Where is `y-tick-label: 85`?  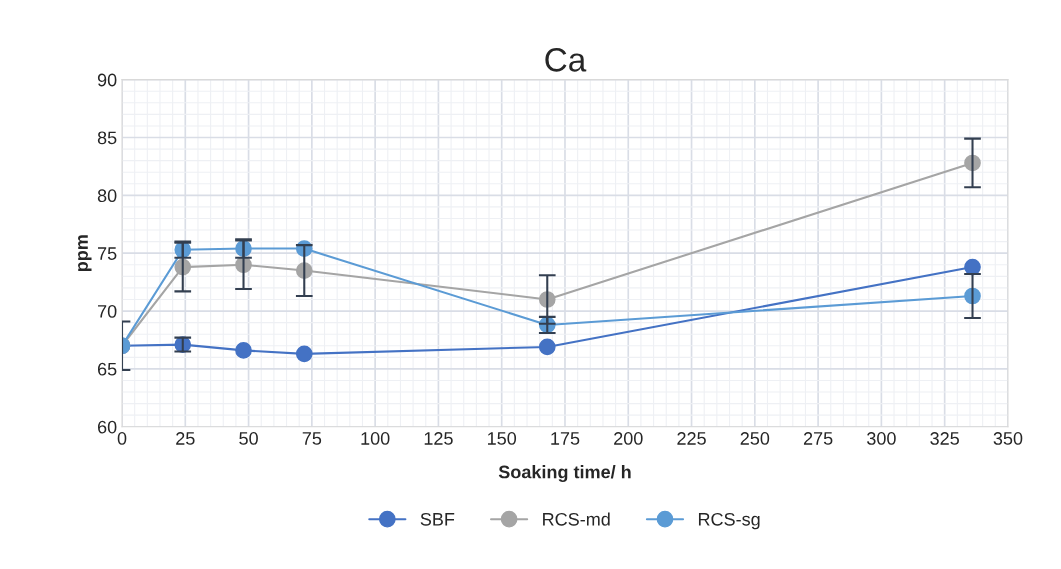 y-tick-label: 85 is located at coordinates (107, 138).